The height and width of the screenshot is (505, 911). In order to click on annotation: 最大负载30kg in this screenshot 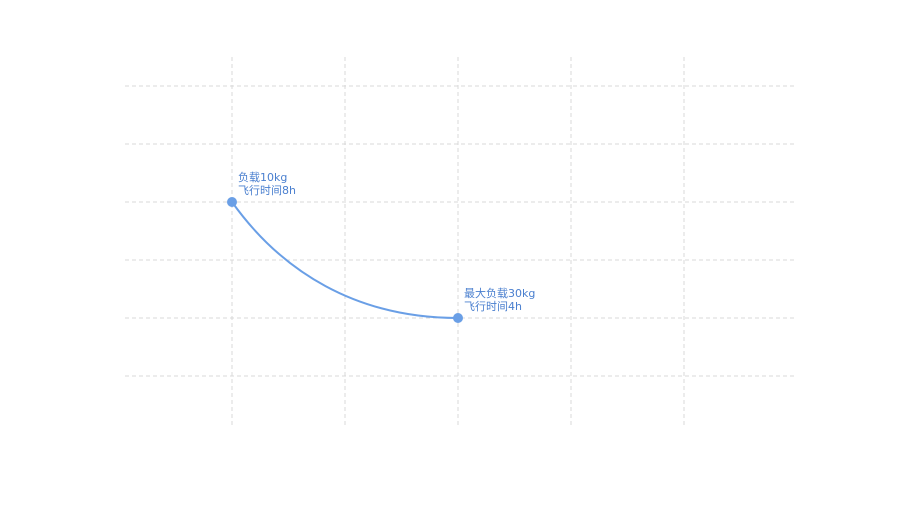, I will do `click(499, 293)`.